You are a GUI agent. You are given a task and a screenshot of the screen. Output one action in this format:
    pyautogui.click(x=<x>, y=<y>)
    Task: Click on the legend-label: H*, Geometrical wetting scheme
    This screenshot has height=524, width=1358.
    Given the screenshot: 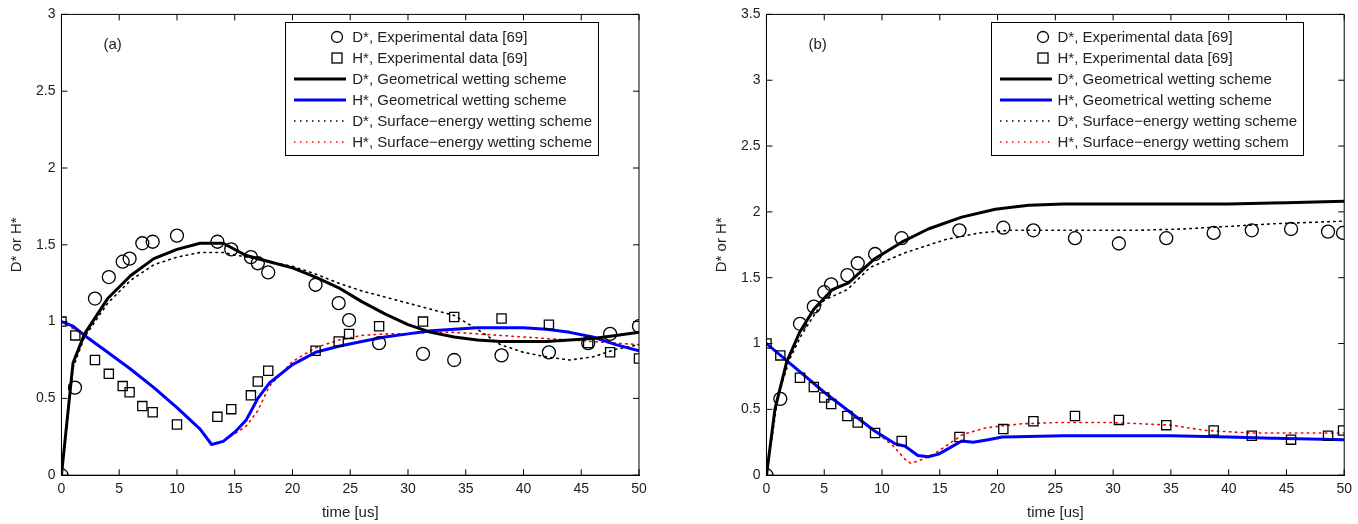 What is the action you would take?
    pyautogui.click(x=459, y=100)
    